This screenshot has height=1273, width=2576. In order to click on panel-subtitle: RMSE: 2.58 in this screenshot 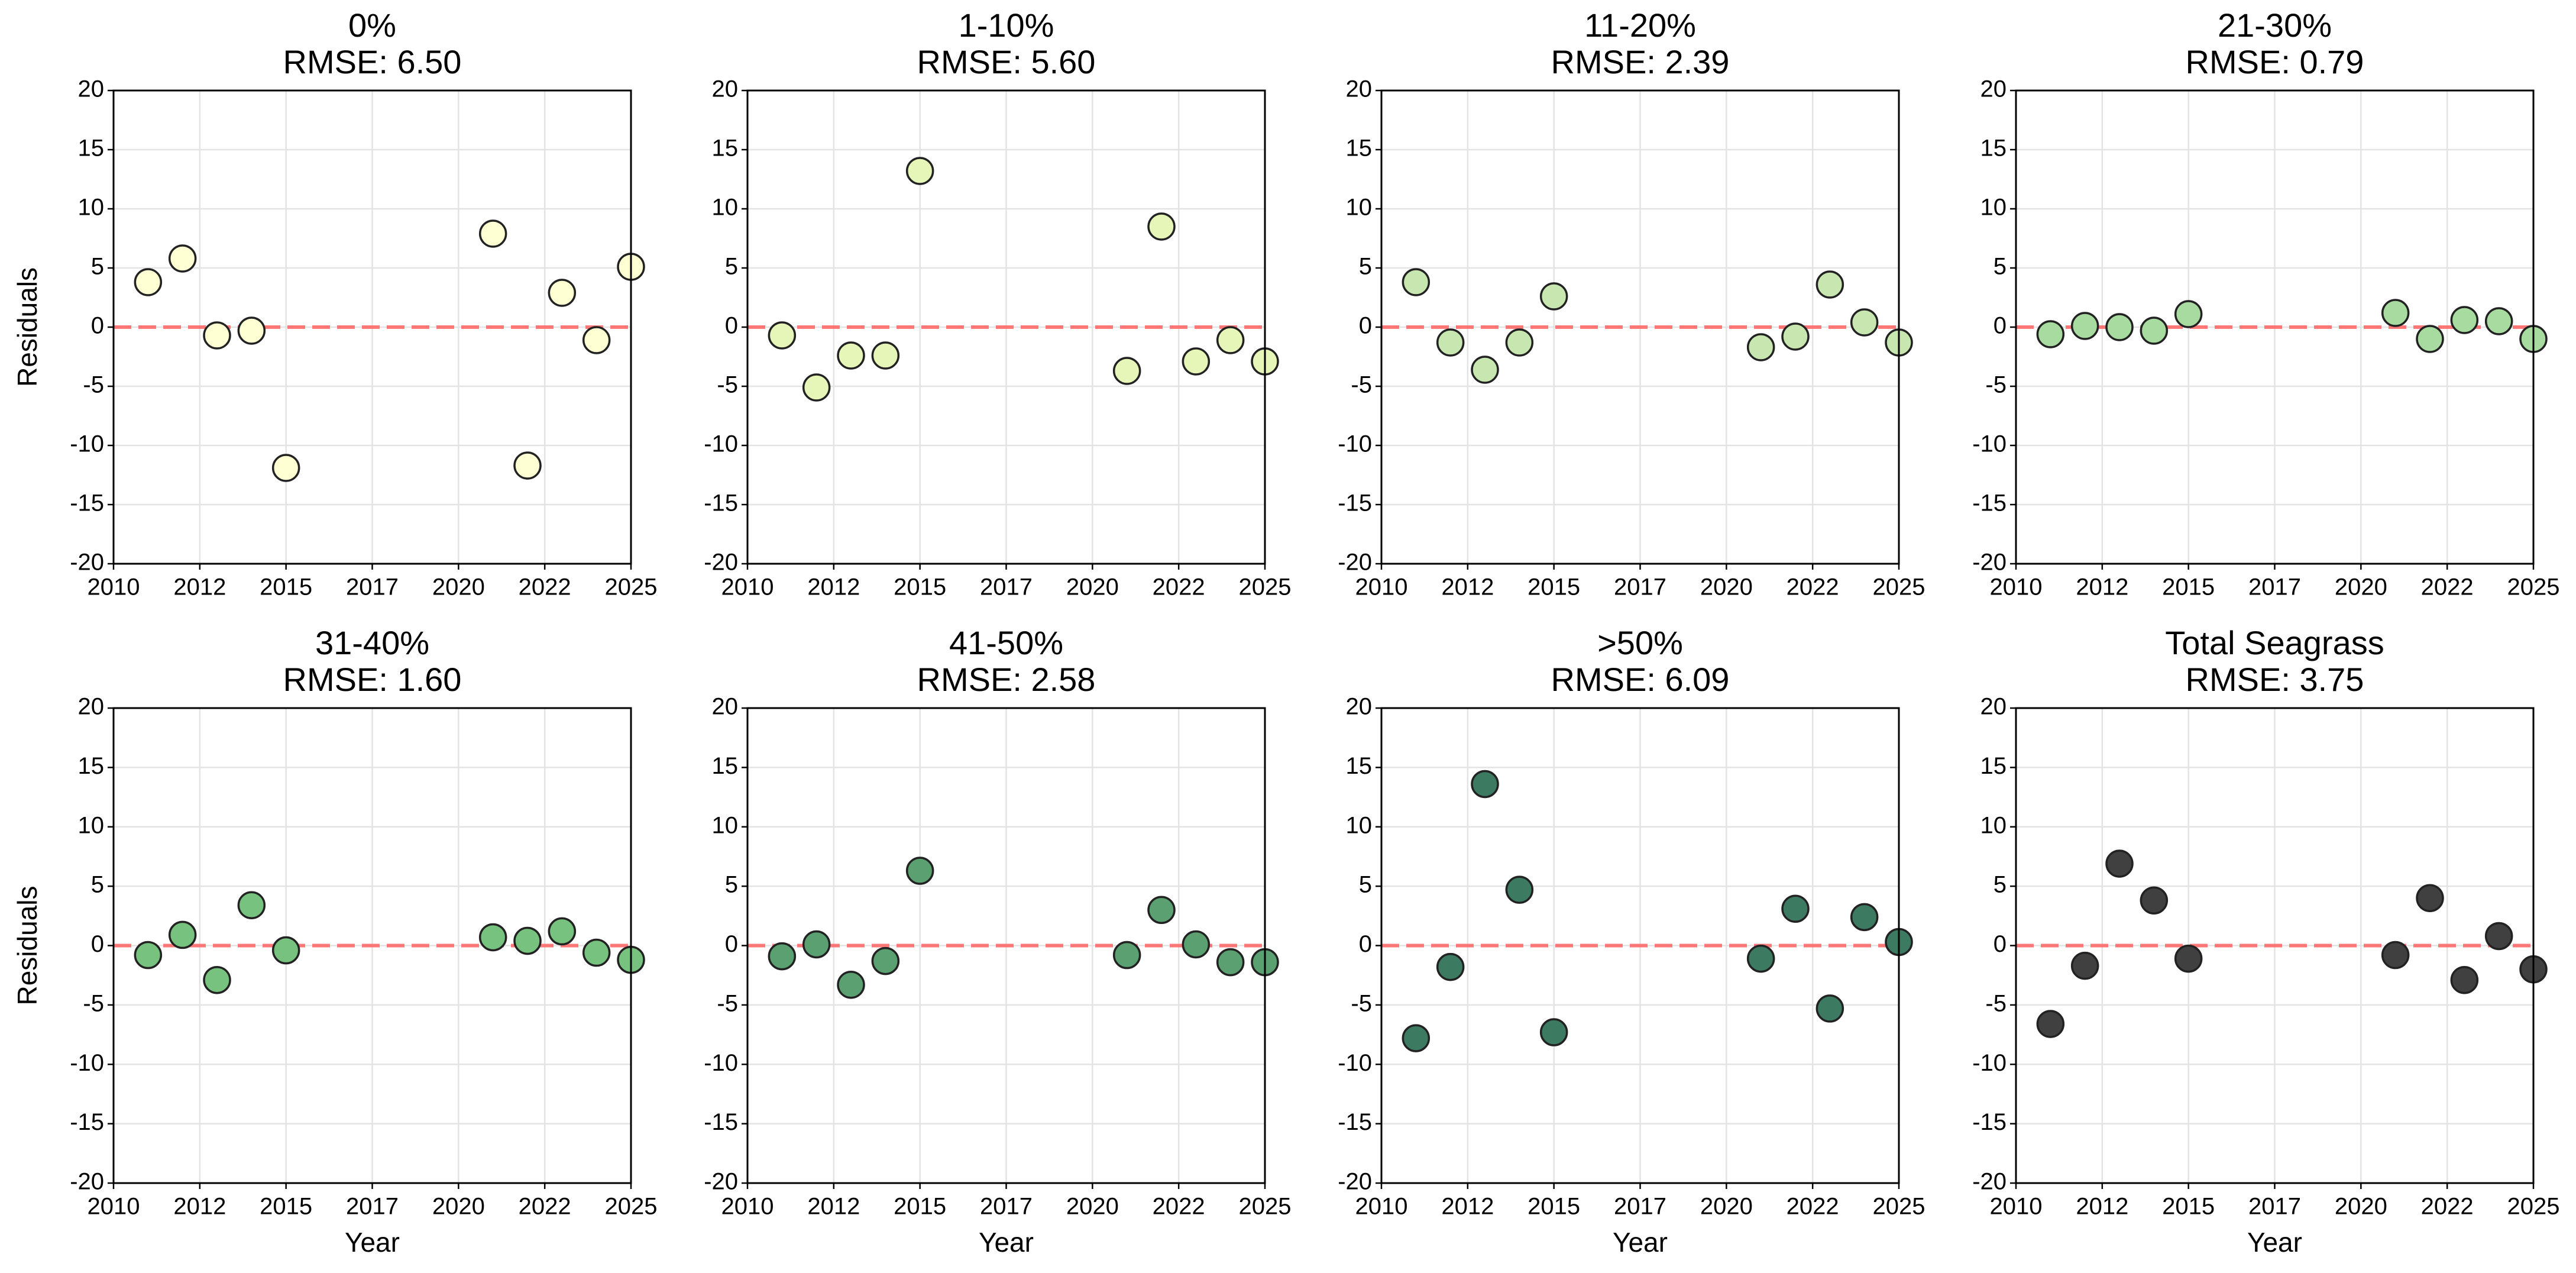, I will do `click(1007, 679)`.